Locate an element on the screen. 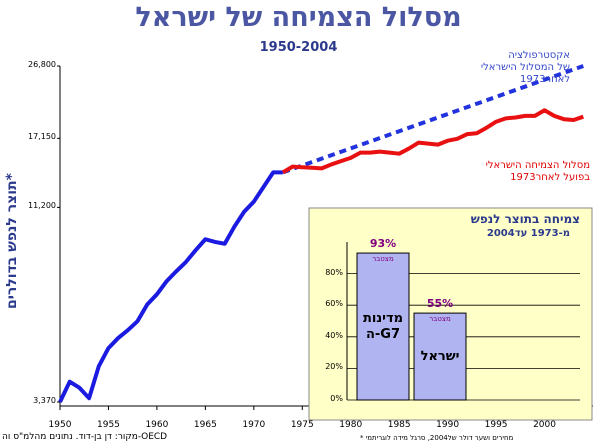 The height and width of the screenshot is (447, 597). actual-label-line: מסלול הצמיחה הישראלי is located at coordinates (537, 165).